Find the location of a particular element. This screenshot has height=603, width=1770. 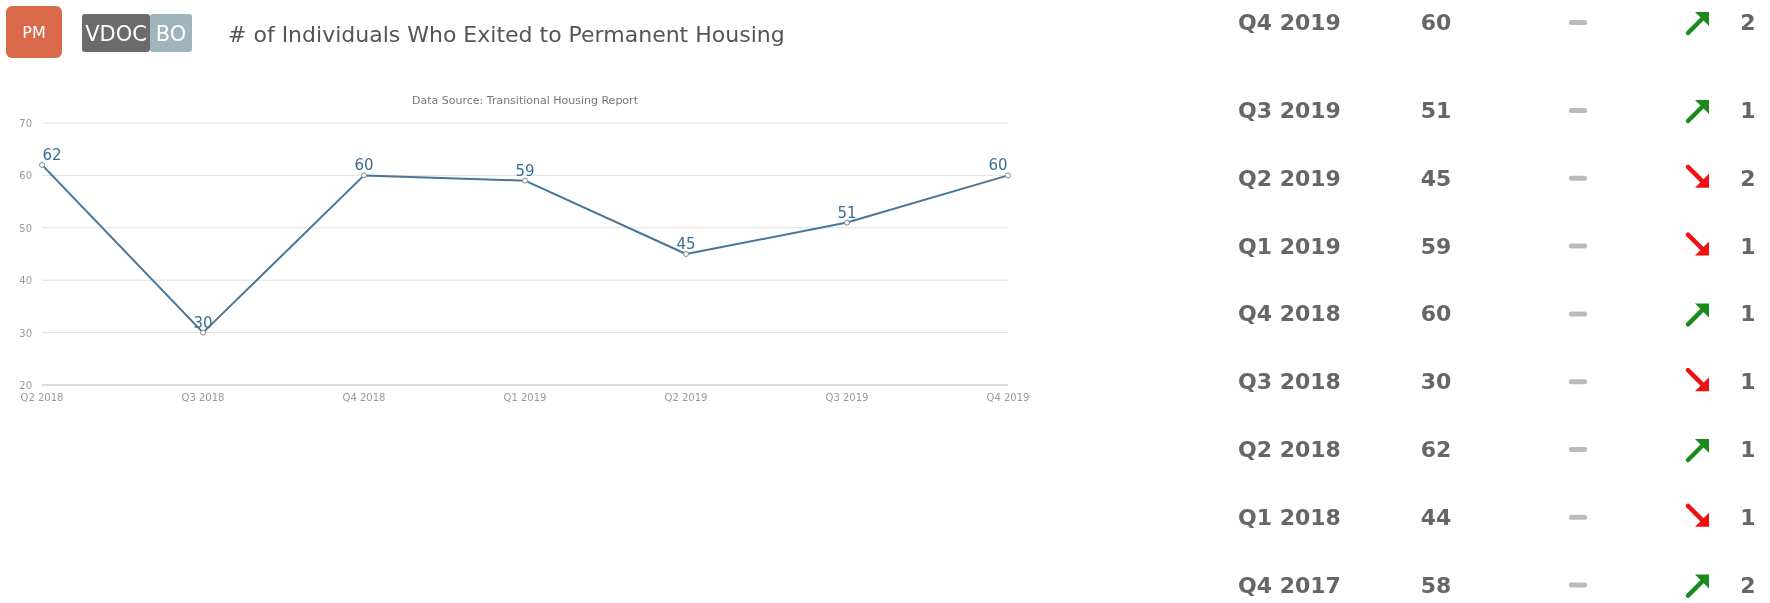

y-tick-label: 30 is located at coordinates (25, 333).